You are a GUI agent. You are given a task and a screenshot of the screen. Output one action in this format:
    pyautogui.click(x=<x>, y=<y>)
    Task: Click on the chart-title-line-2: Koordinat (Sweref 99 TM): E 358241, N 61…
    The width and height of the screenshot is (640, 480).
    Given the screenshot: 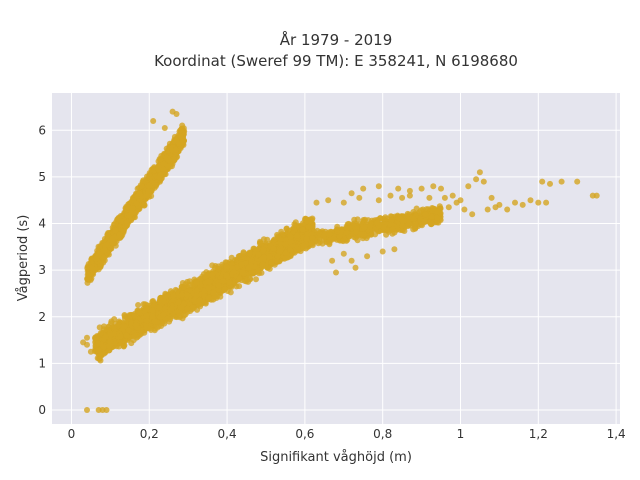 What is the action you would take?
    pyautogui.click(x=336, y=61)
    